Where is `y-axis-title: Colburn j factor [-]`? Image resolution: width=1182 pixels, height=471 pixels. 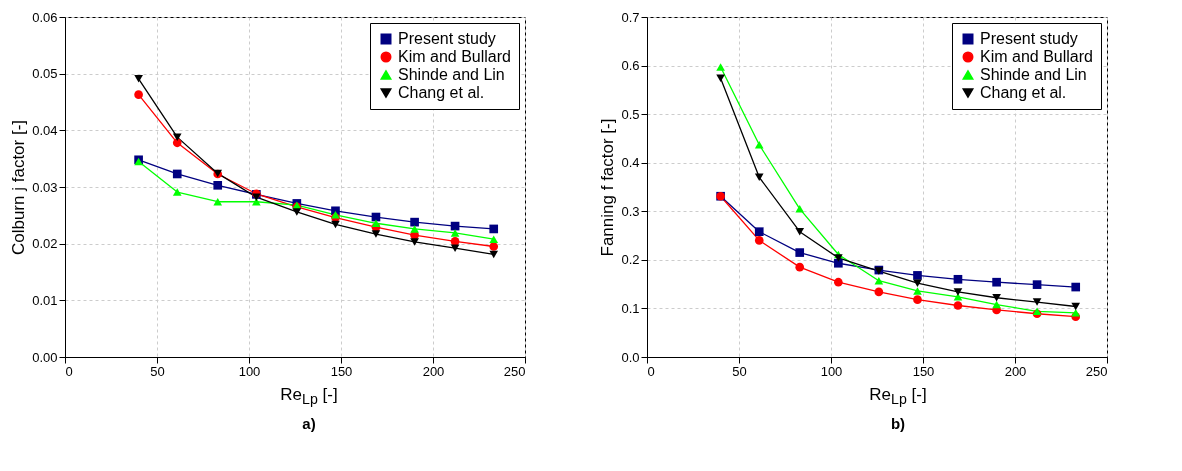 y-axis-title: Colburn j factor [-] is located at coordinates (19, 187).